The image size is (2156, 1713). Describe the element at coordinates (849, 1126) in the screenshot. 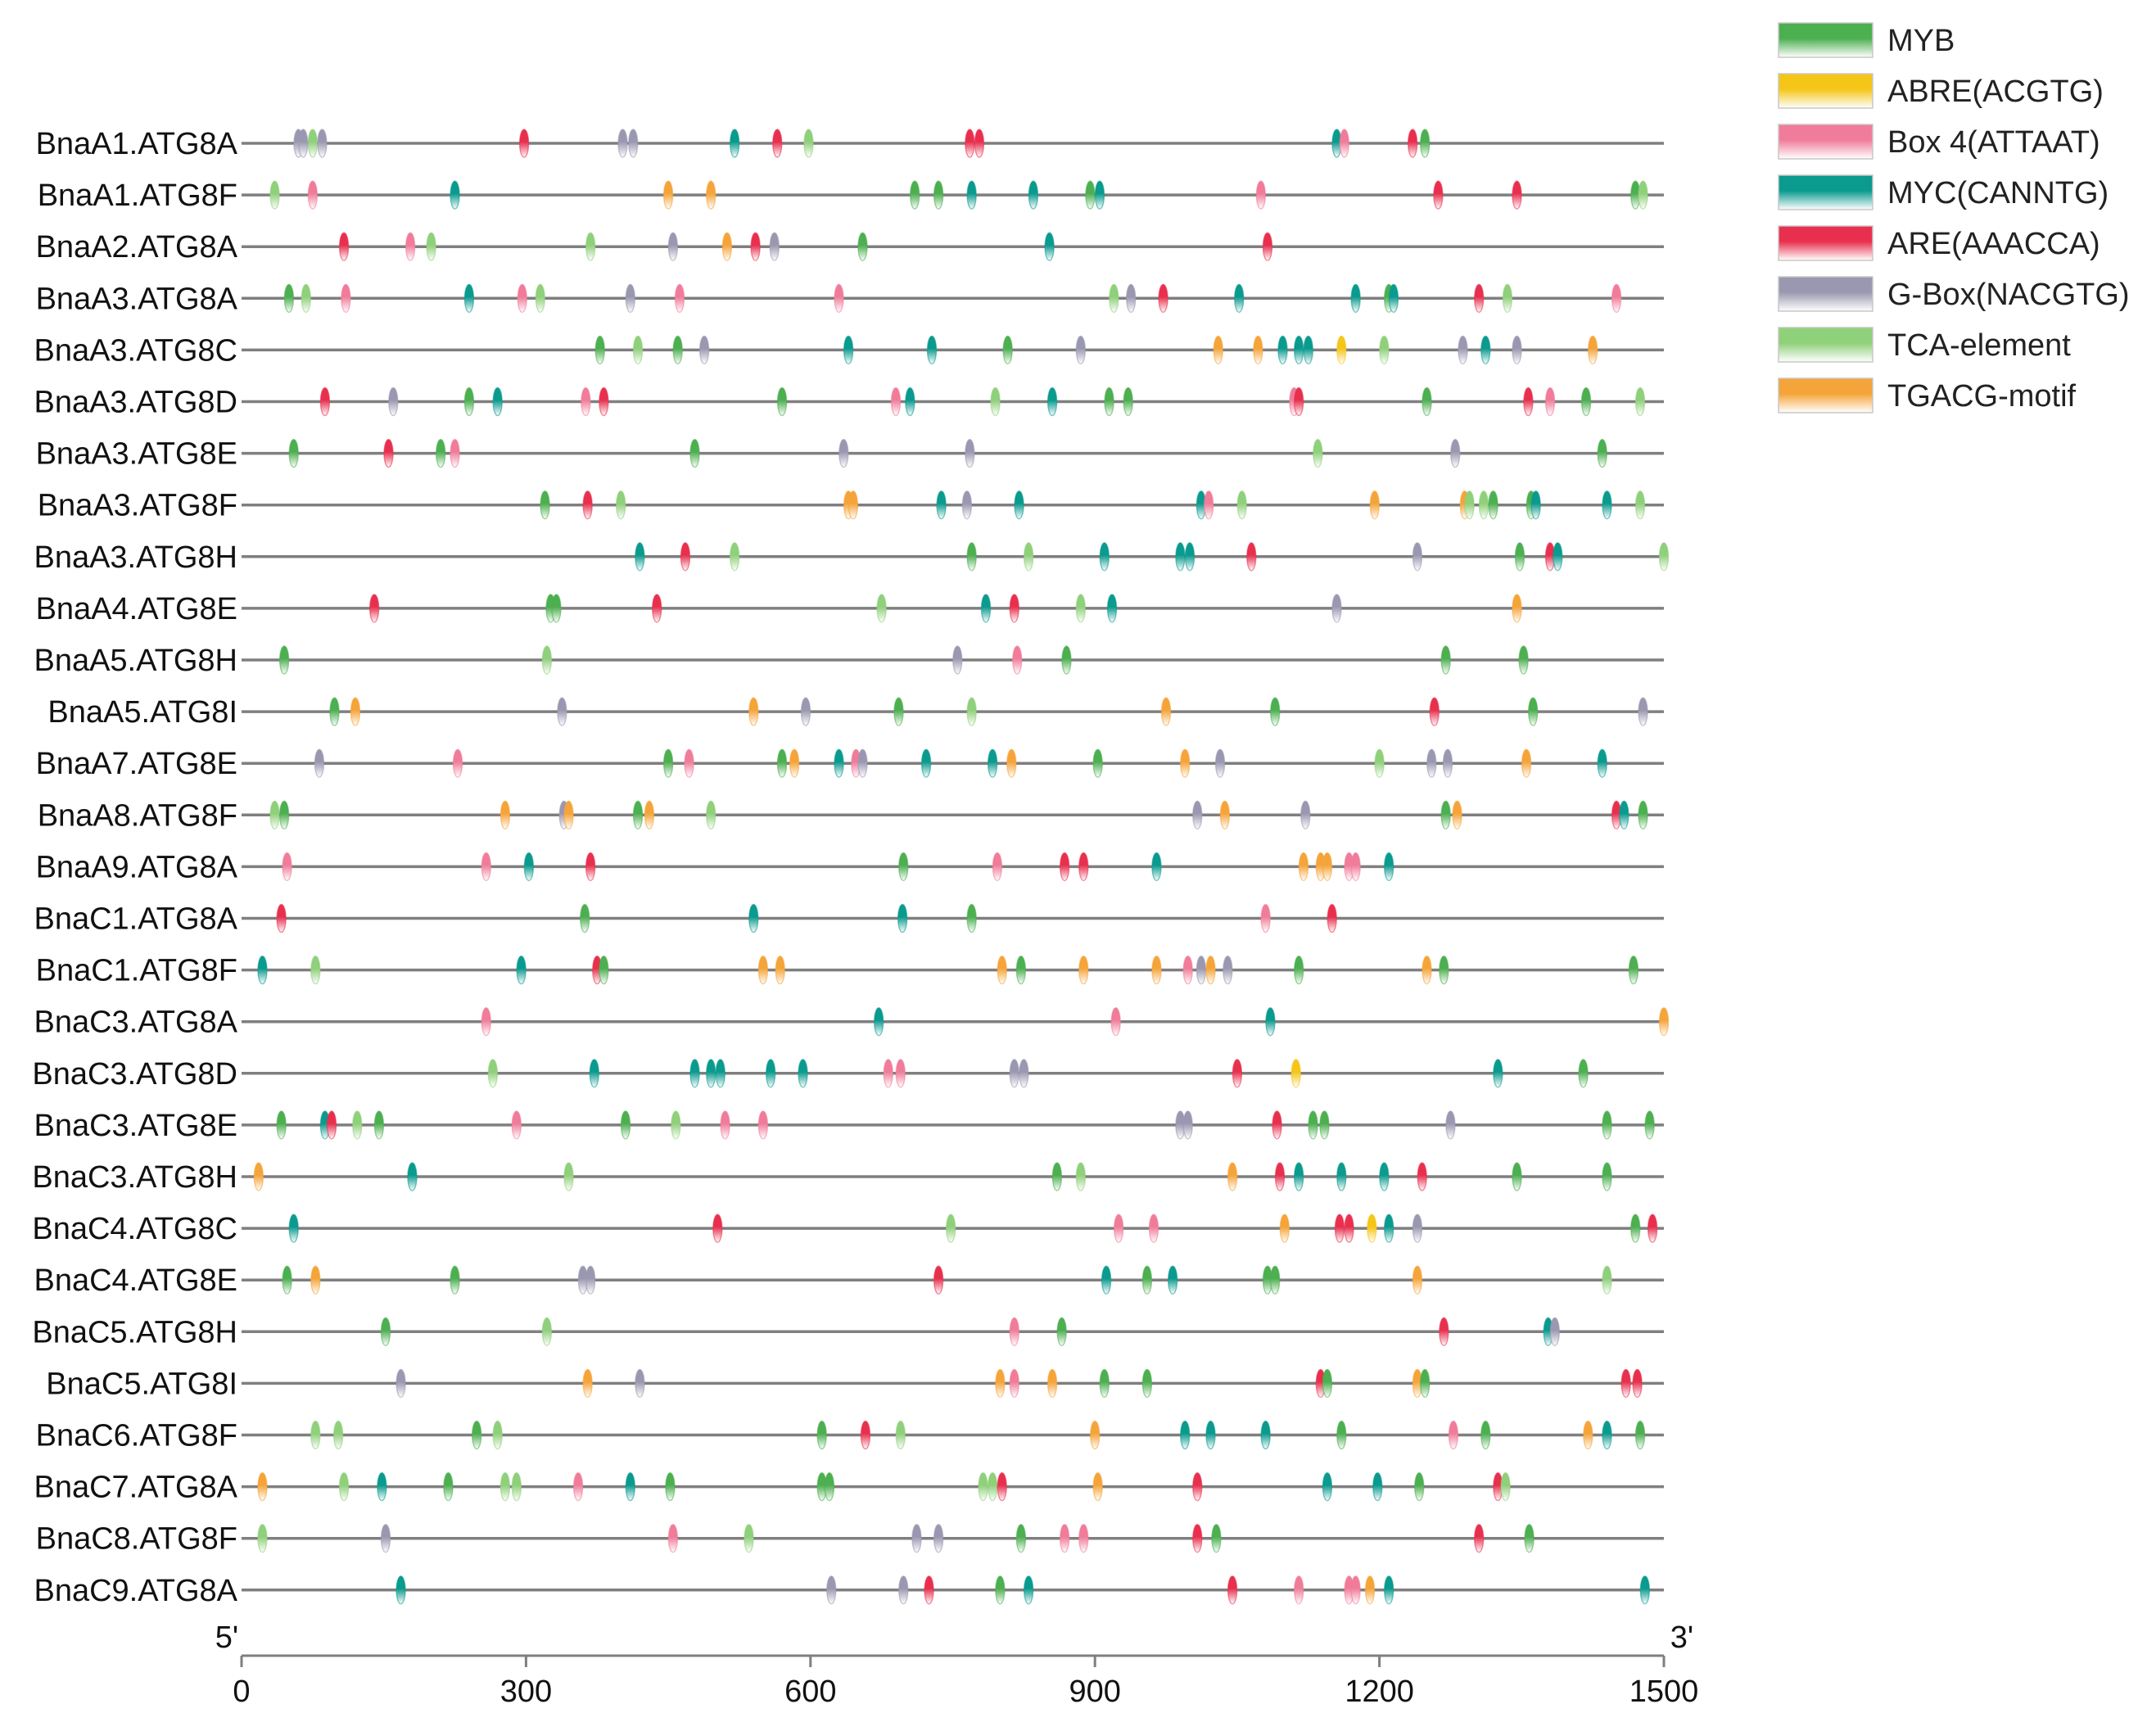

I see `gene-row: BnaC3.ATG8E` at that location.